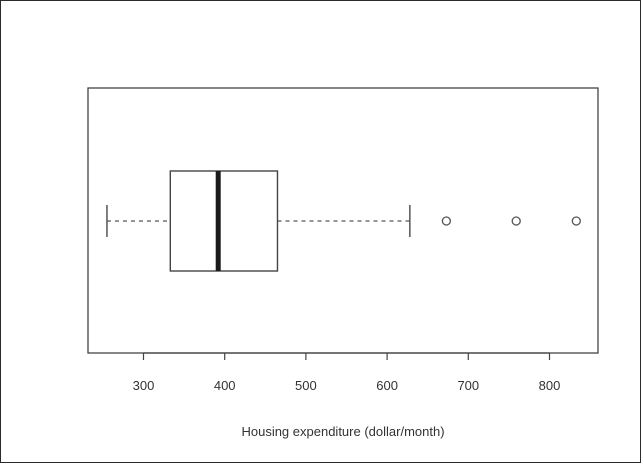 The image size is (641, 463). What do you see at coordinates (224, 221) in the screenshot?
I see `iqr-box` at bounding box center [224, 221].